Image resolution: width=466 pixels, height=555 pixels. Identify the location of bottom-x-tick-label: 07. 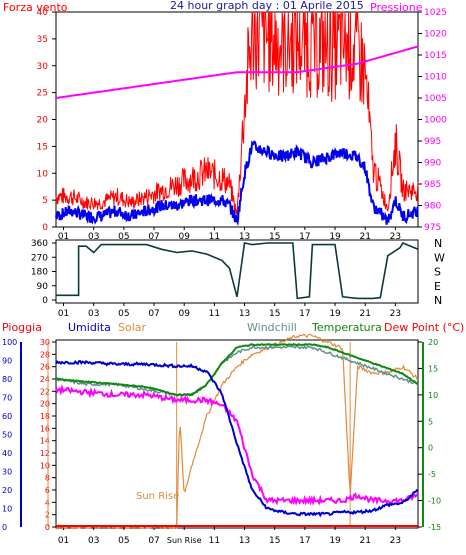
(153, 541).